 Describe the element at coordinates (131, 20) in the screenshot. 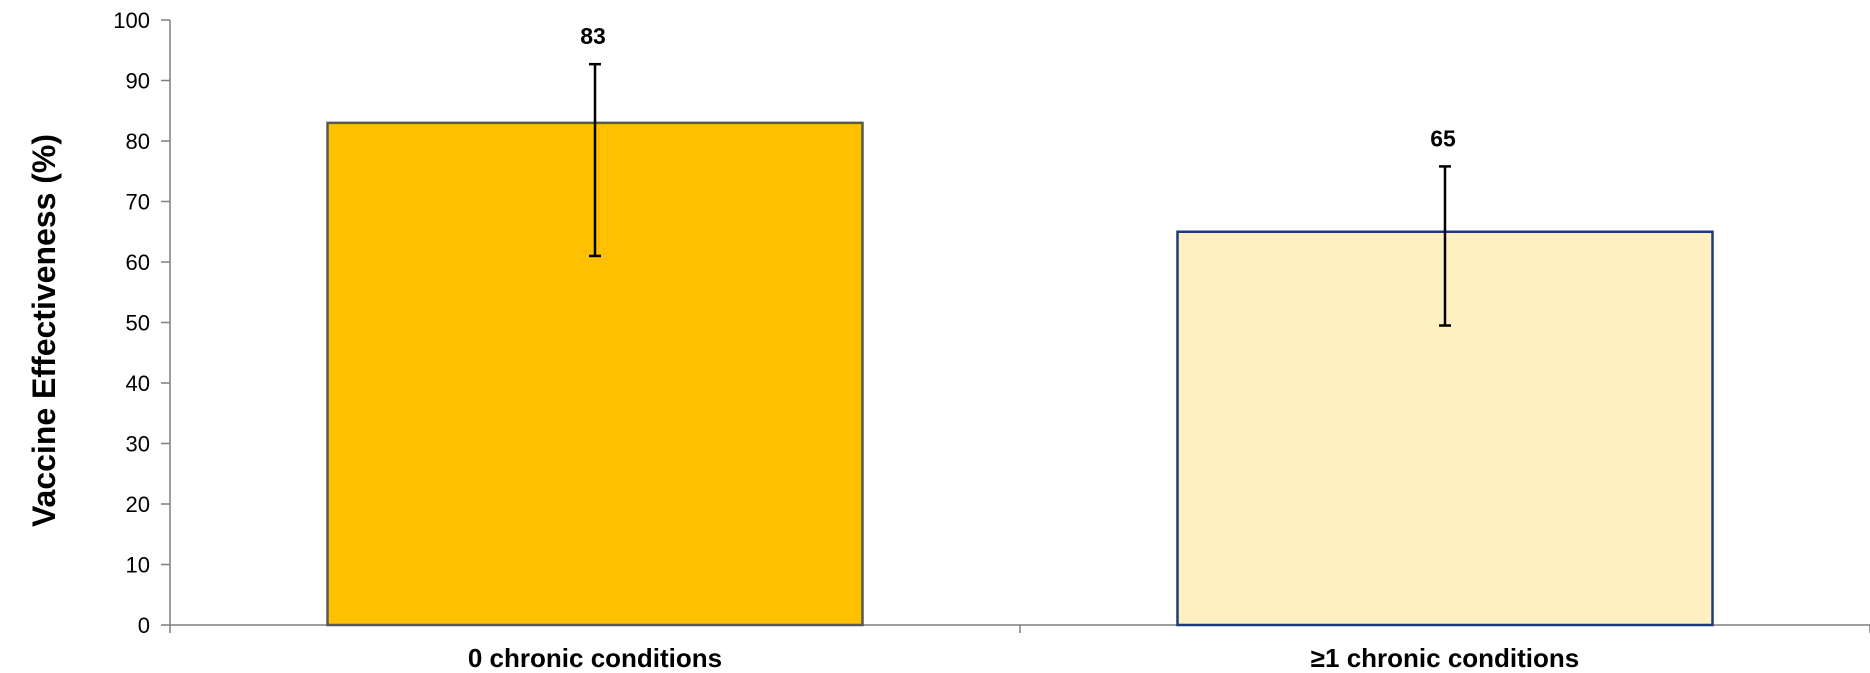

I see `y-tick-label: 100` at that location.